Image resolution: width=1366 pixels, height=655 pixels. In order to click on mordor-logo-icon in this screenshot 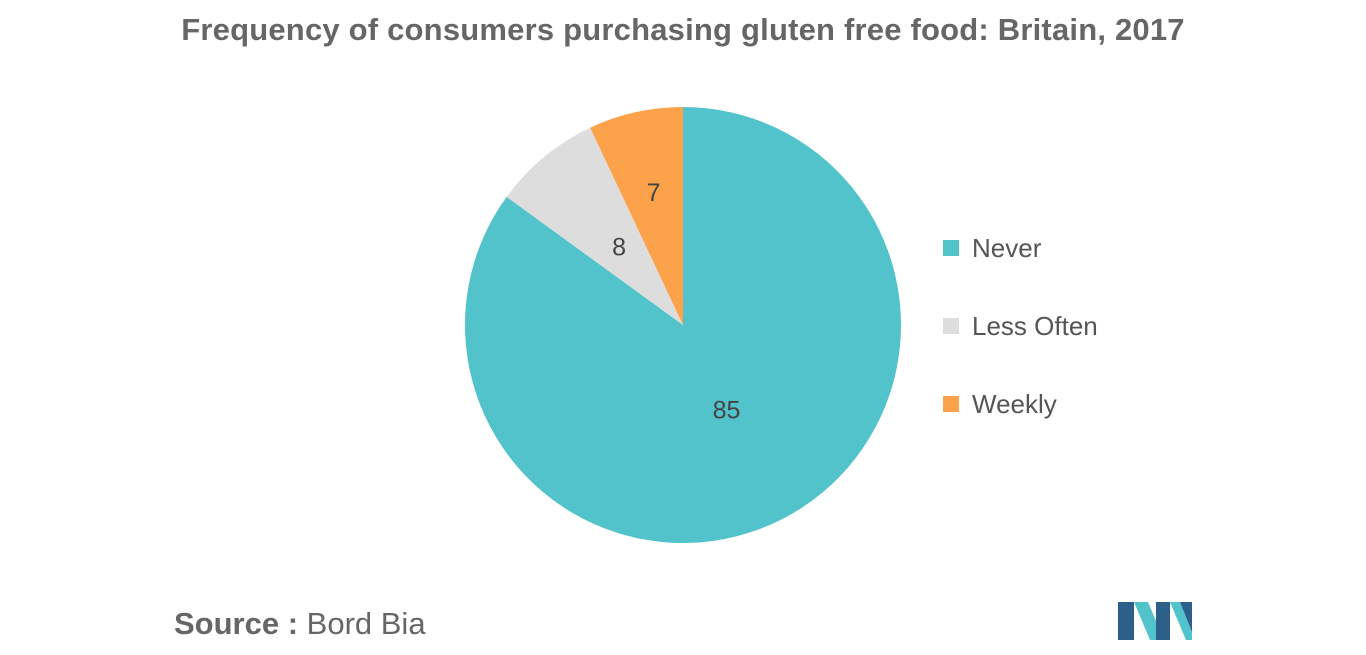, I will do `click(1155, 621)`.